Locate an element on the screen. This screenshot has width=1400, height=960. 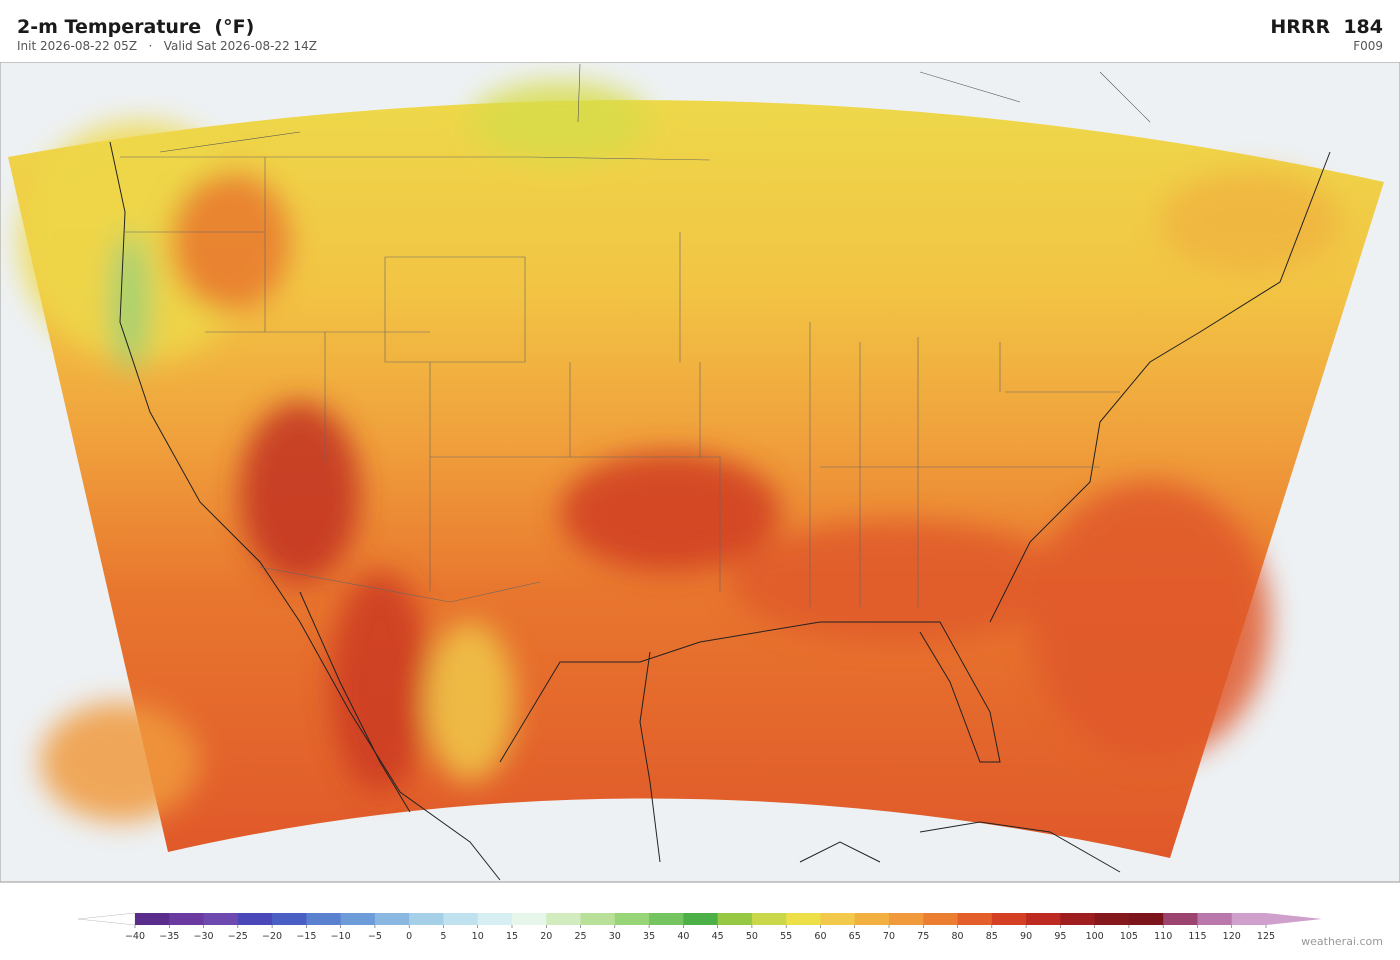
colorbar-tick-label: 50 is located at coordinates (752, 936).